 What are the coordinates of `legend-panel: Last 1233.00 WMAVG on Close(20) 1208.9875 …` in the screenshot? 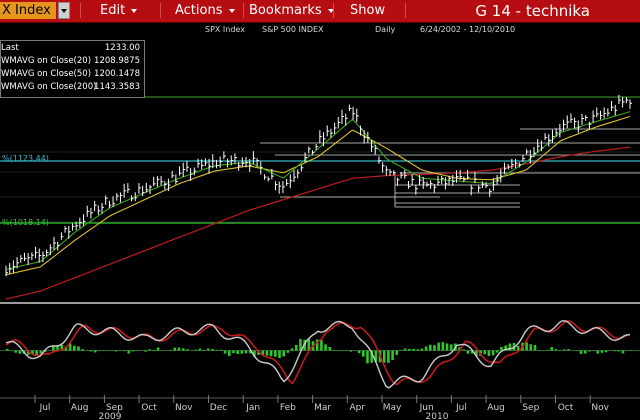 It's located at (72, 69).